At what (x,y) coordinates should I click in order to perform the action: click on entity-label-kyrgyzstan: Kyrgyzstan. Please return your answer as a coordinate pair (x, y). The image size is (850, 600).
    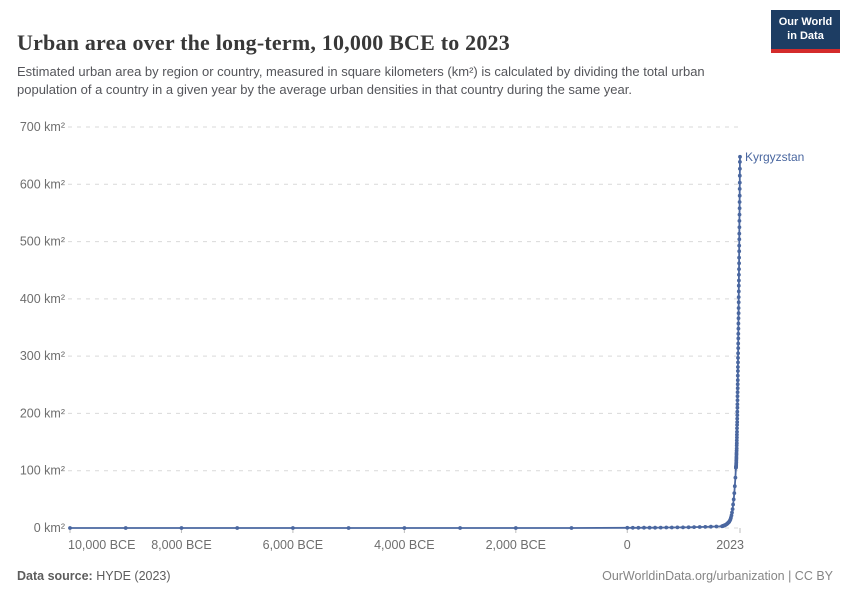
    Looking at the image, I should click on (774, 157).